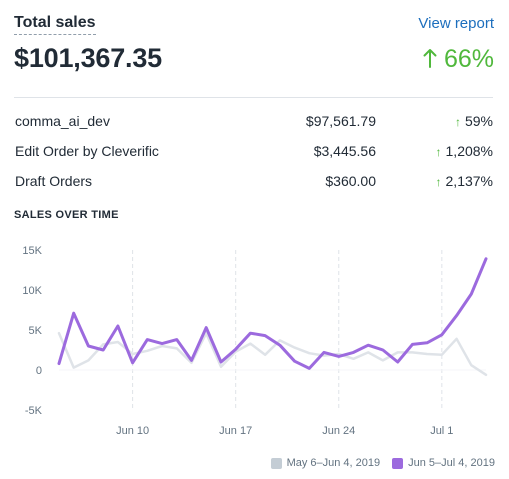 This screenshot has height=479, width=509. I want to click on legend-label: Jun 5–Jul 4, 2019, so click(451, 463).